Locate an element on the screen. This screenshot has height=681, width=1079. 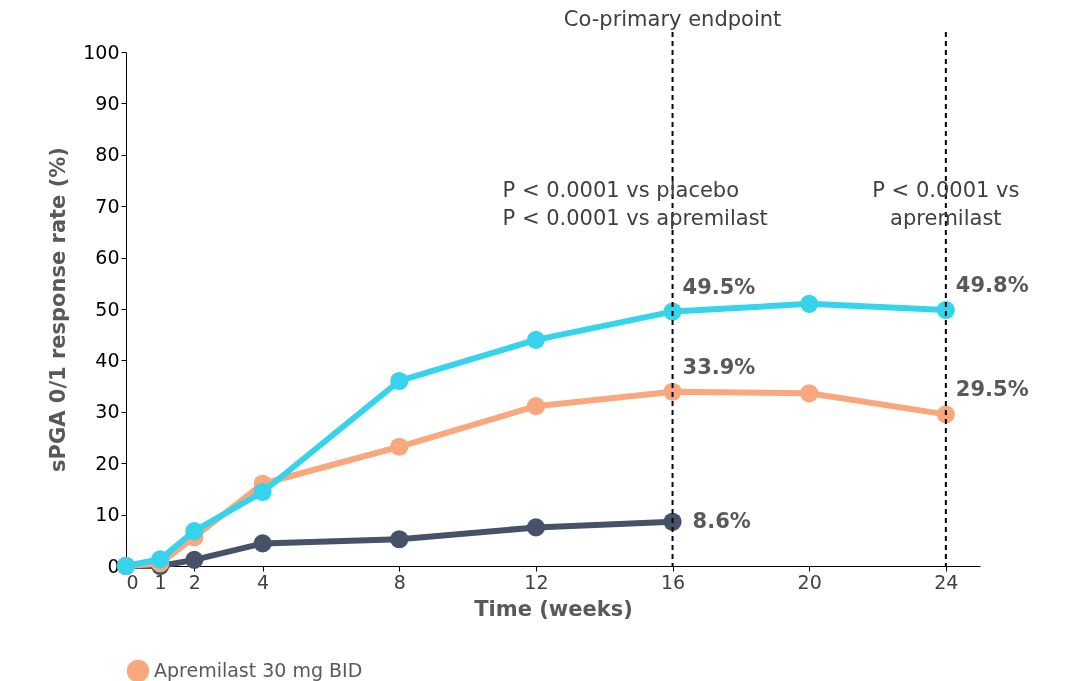
y-tick-label: 40 is located at coordinates (107, 359).